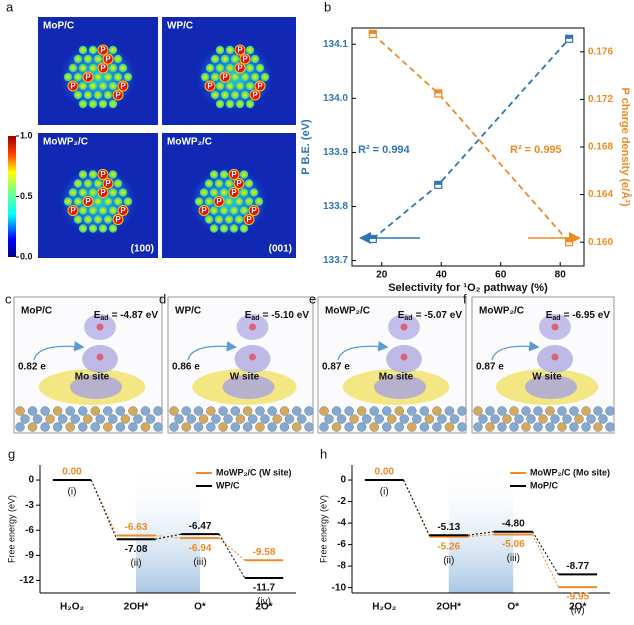 The height and width of the screenshot is (625, 634). What do you see at coordinates (136, 549) in the screenshot?
I see `value-label: -7.08` at bounding box center [136, 549].